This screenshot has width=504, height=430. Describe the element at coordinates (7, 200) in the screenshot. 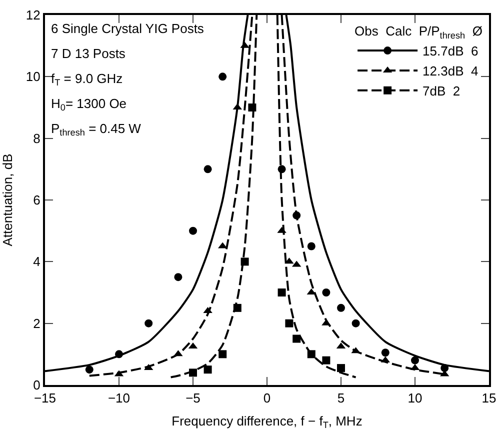

I see `y-axis-title: Attentuation, dB` at that location.